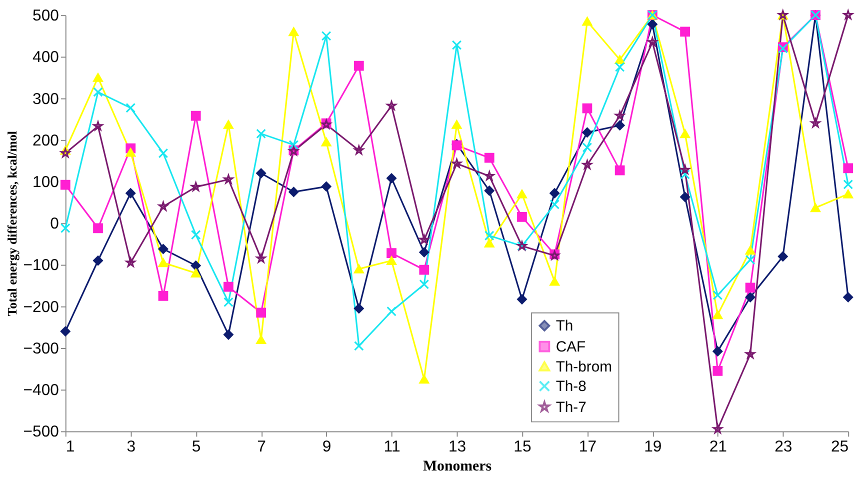 The image size is (861, 502). I want to click on x-tick-label: 17, so click(587, 447).